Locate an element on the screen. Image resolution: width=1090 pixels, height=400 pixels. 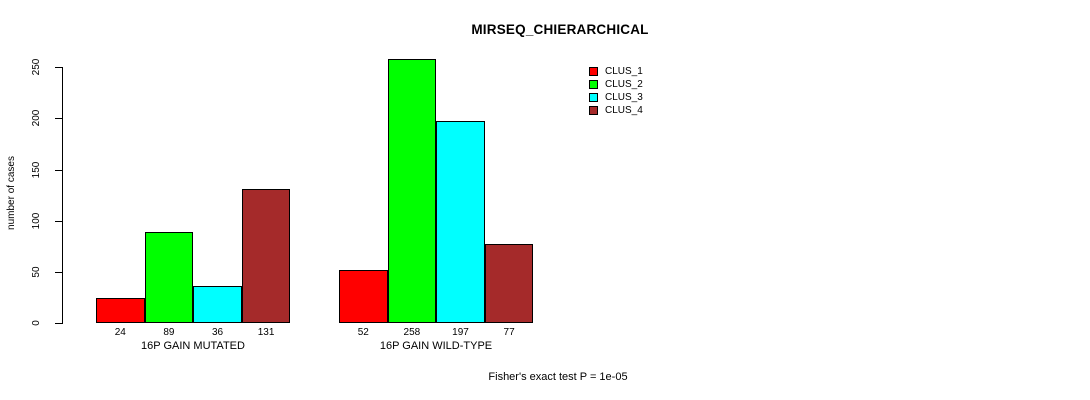
legend-item-clus_4: CLUS_4 is located at coordinates (616, 110).